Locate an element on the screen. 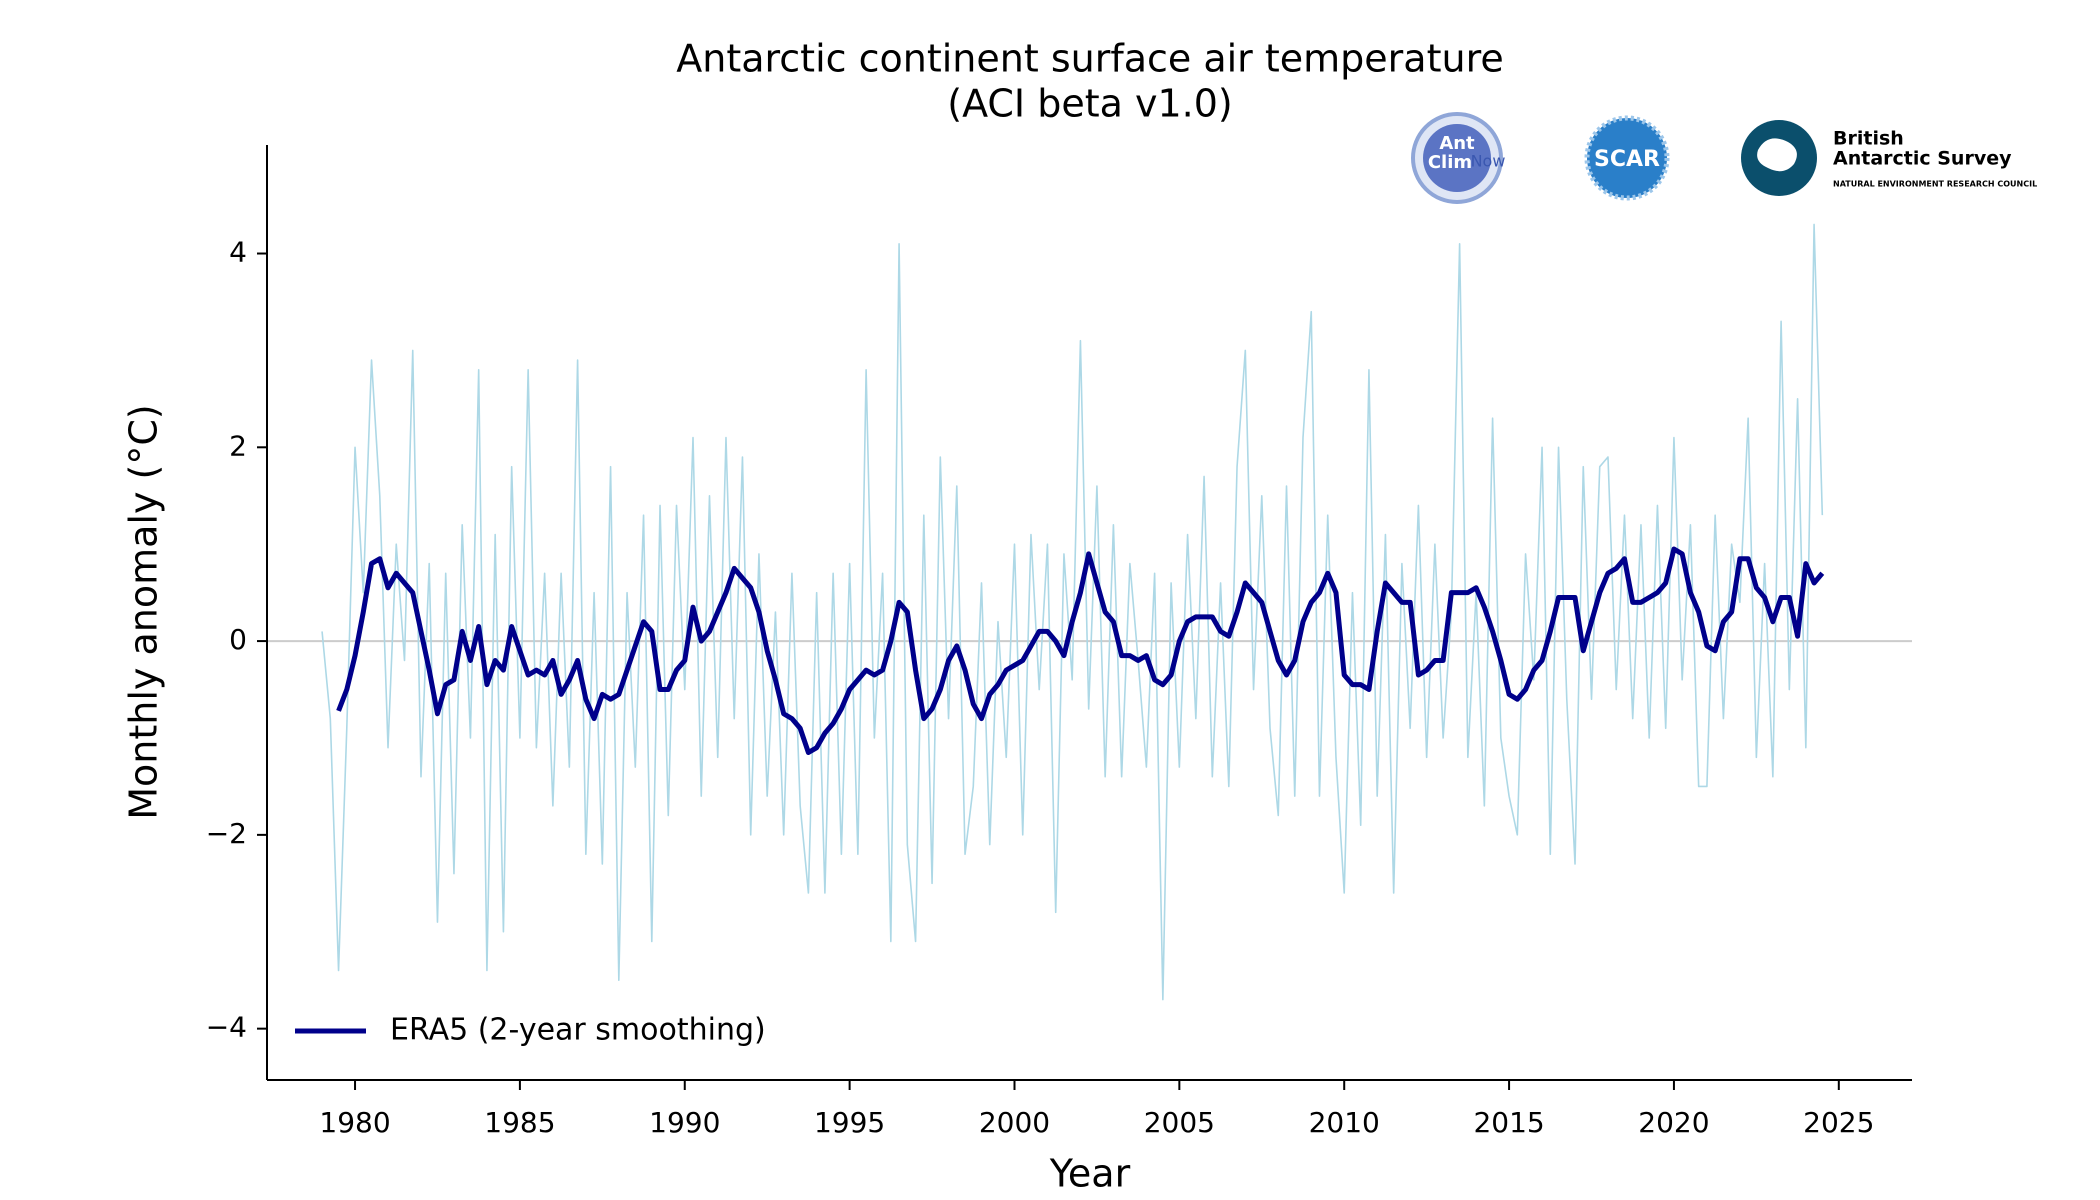  logo-text: Now is located at coordinates (1488, 161).